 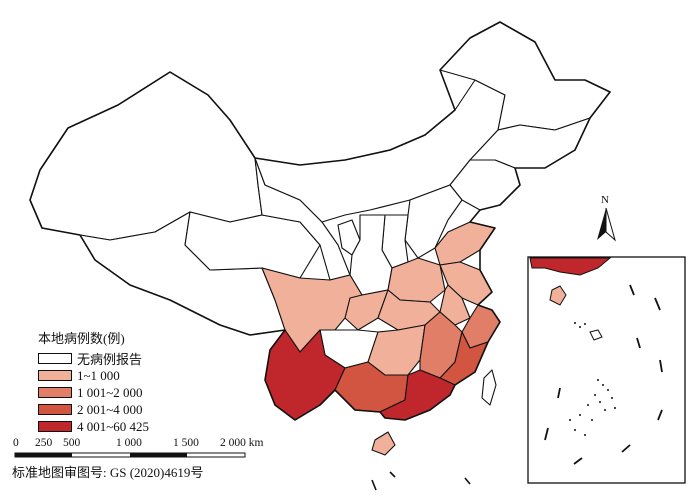 I want to click on scale-label: 1 500, so click(x=186, y=443).